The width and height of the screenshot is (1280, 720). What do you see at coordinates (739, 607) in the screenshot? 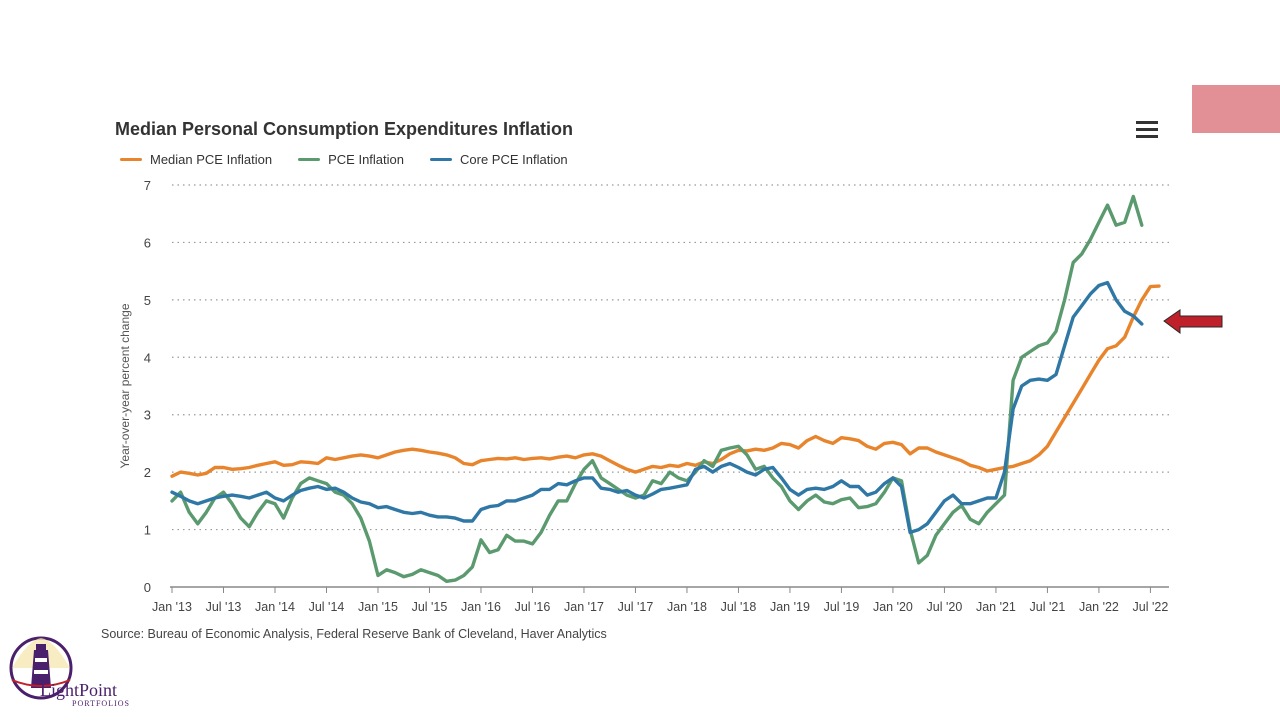
I see `x-tick-label: Jul '18` at bounding box center [739, 607].